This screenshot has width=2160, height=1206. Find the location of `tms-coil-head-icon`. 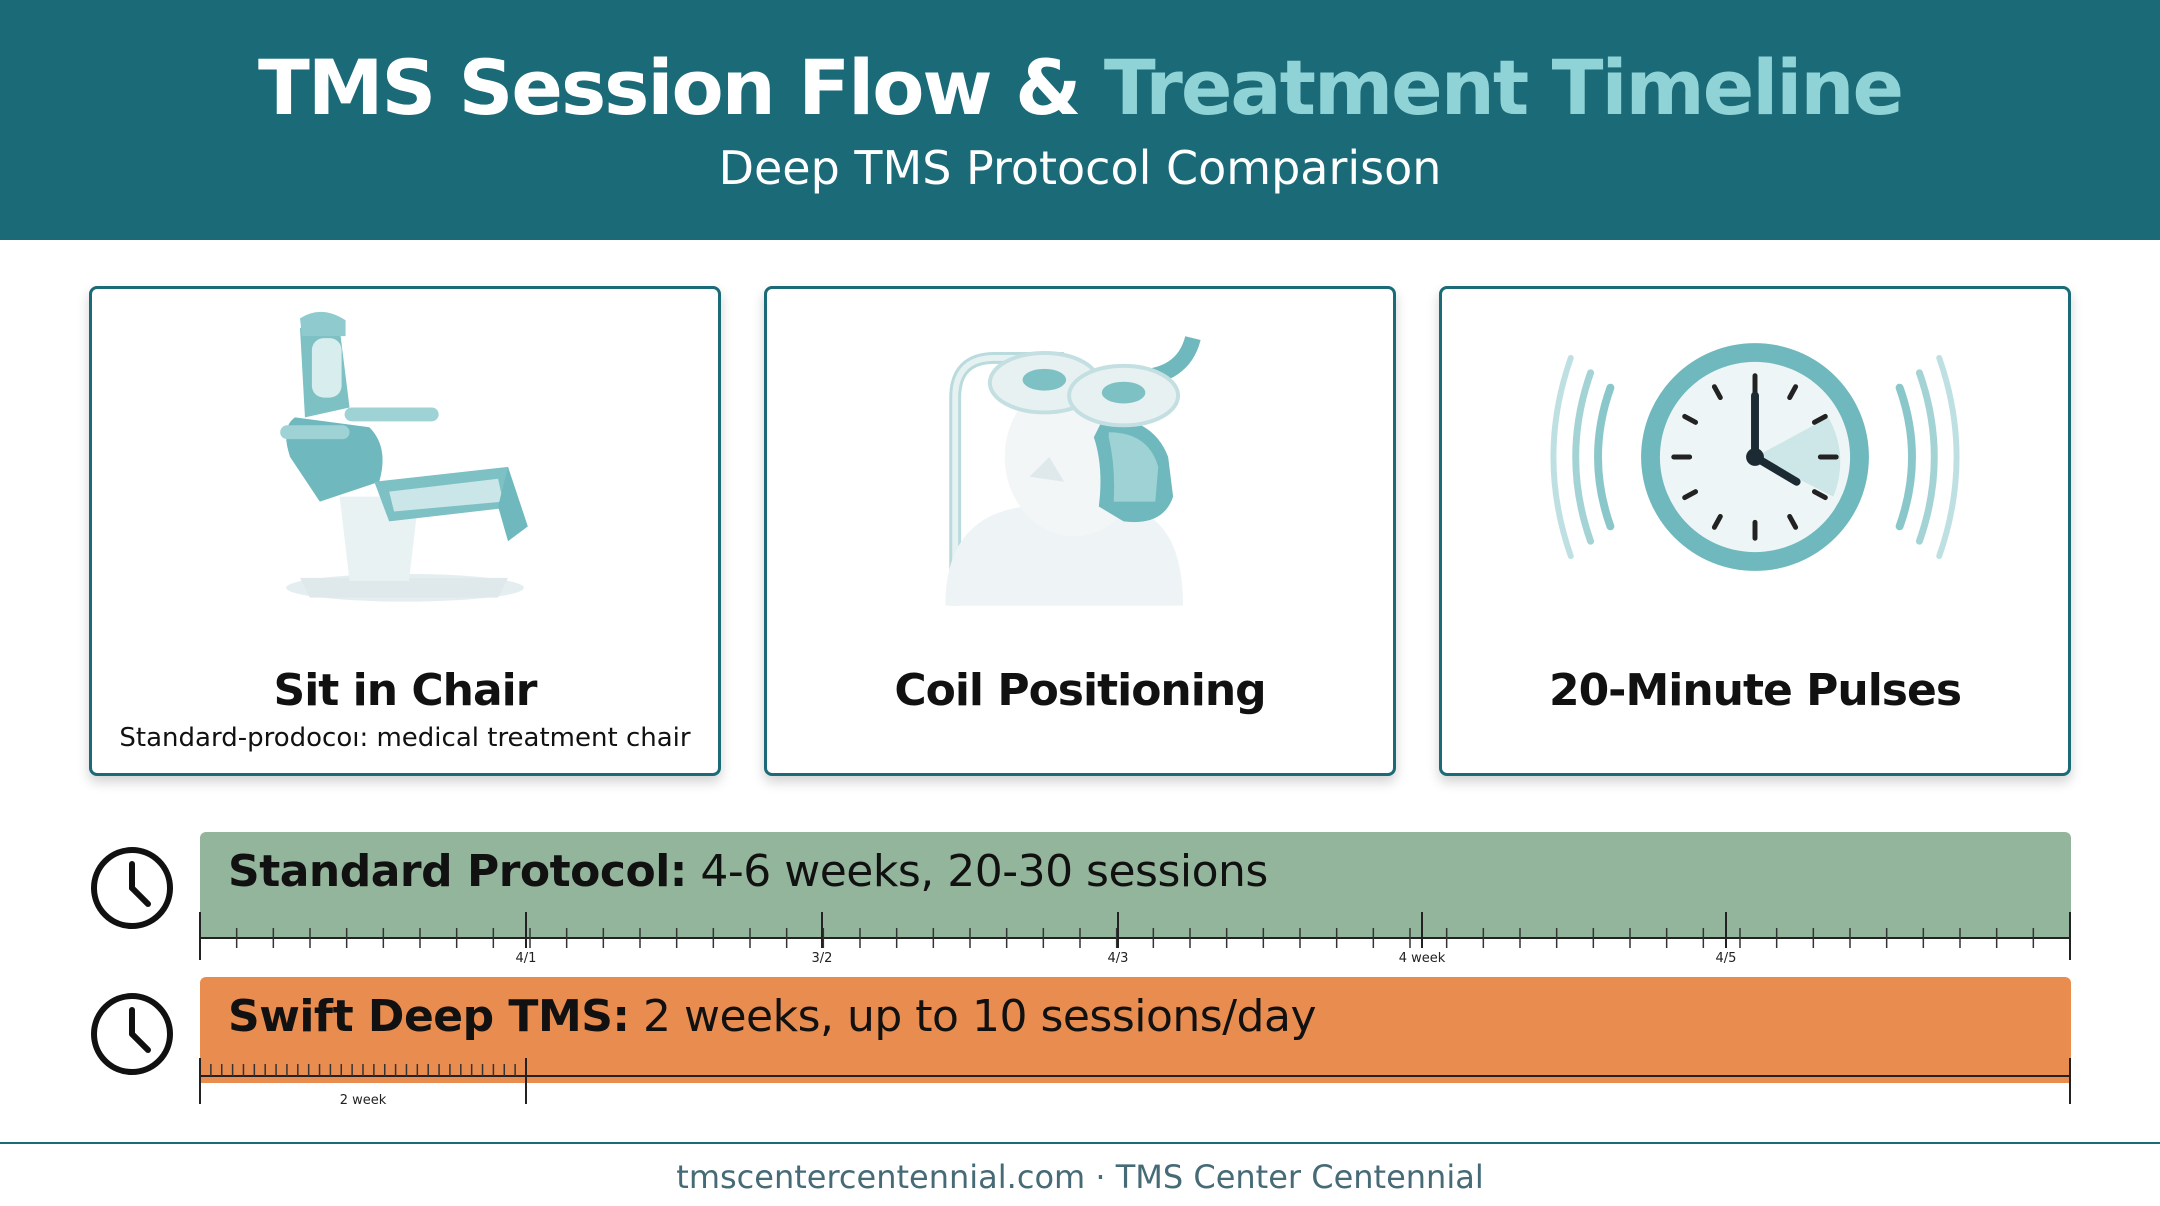

tms-coil-head-icon is located at coordinates (1073, 470).